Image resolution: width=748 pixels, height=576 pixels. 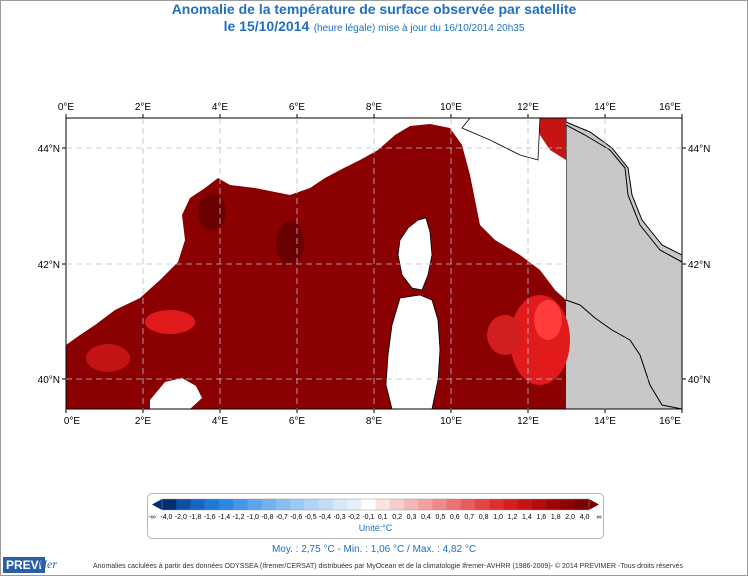 I want to click on legend-tick-label: 0,3, so click(x=411, y=517).